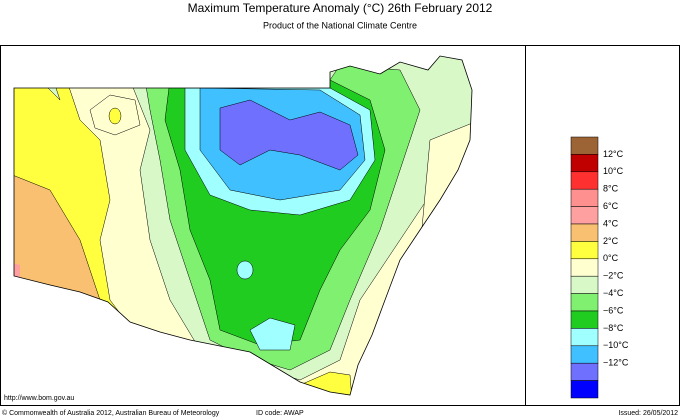  Describe the element at coordinates (611, 241) in the screenshot. I see `legend-label: 2°C` at that location.